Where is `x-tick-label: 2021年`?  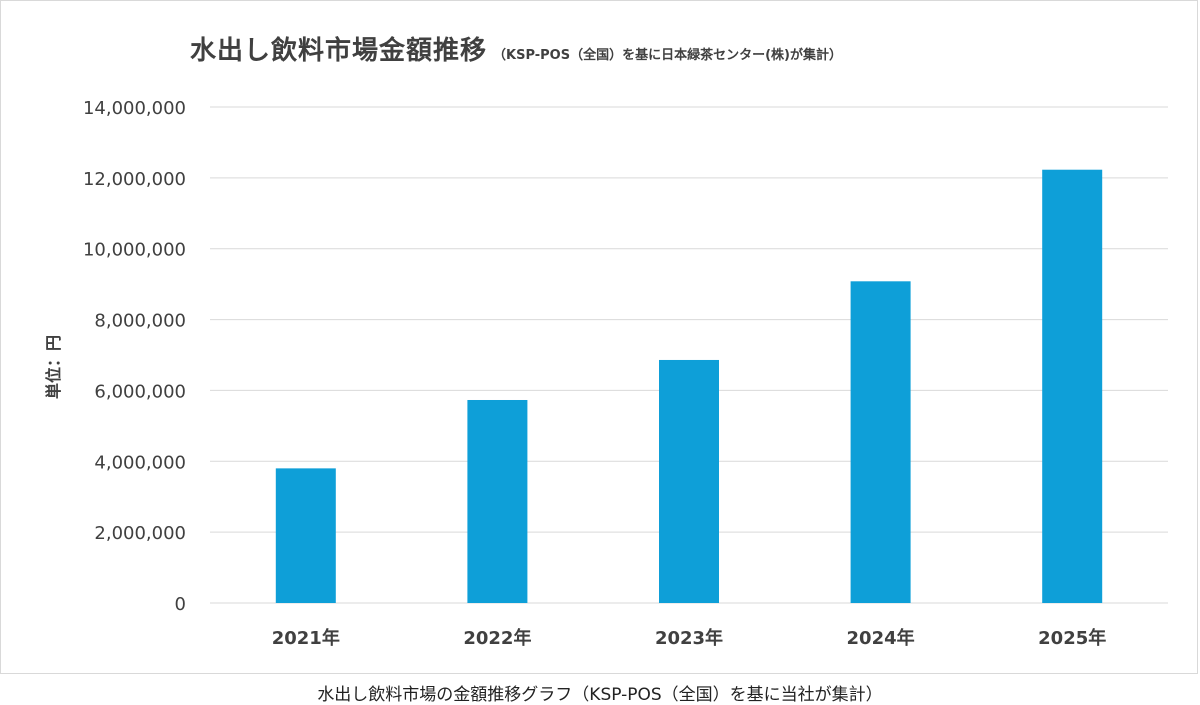 x-tick-label: 2021年 is located at coordinates (306, 638).